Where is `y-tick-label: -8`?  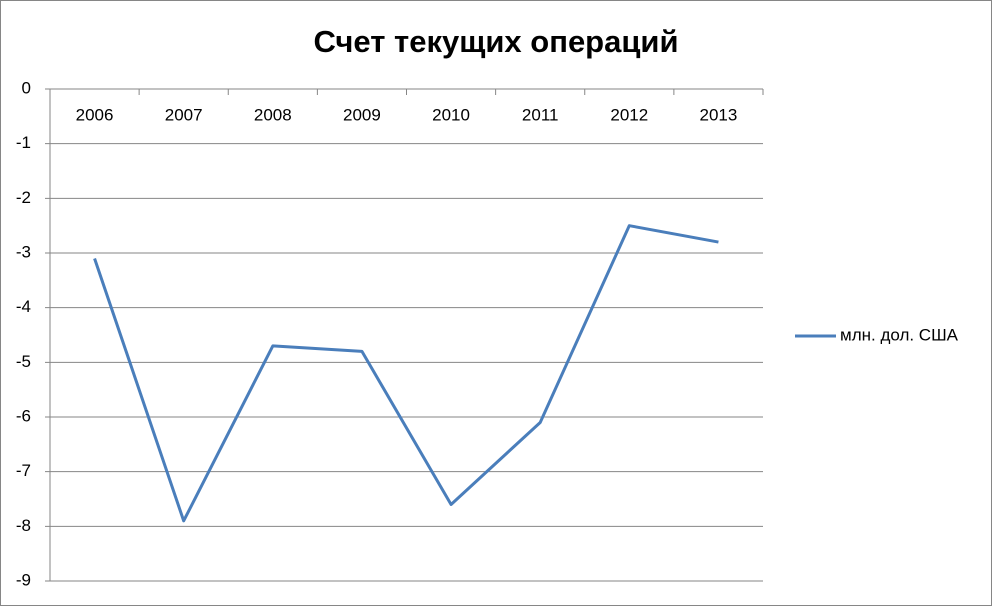 y-tick-label: -8 is located at coordinates (23, 525).